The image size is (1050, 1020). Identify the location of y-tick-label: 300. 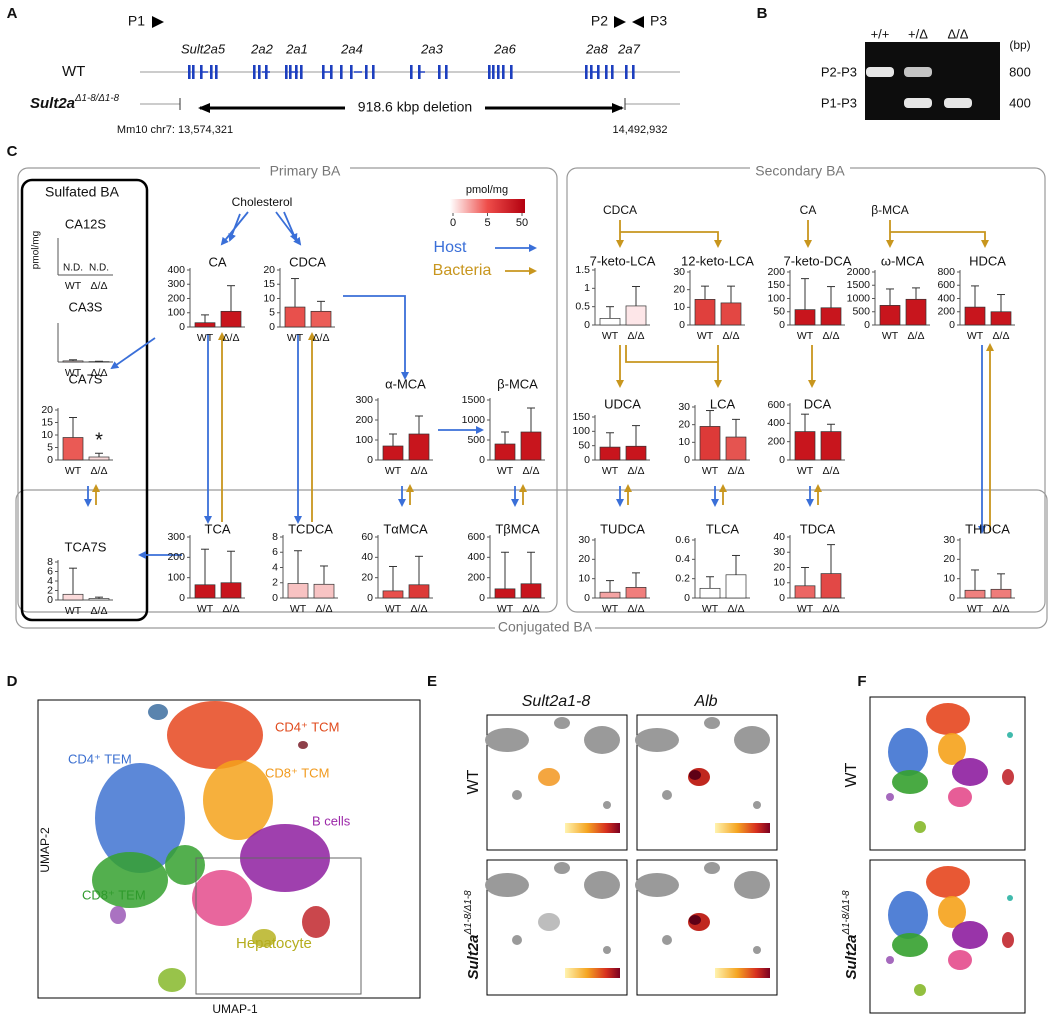
(176, 537).